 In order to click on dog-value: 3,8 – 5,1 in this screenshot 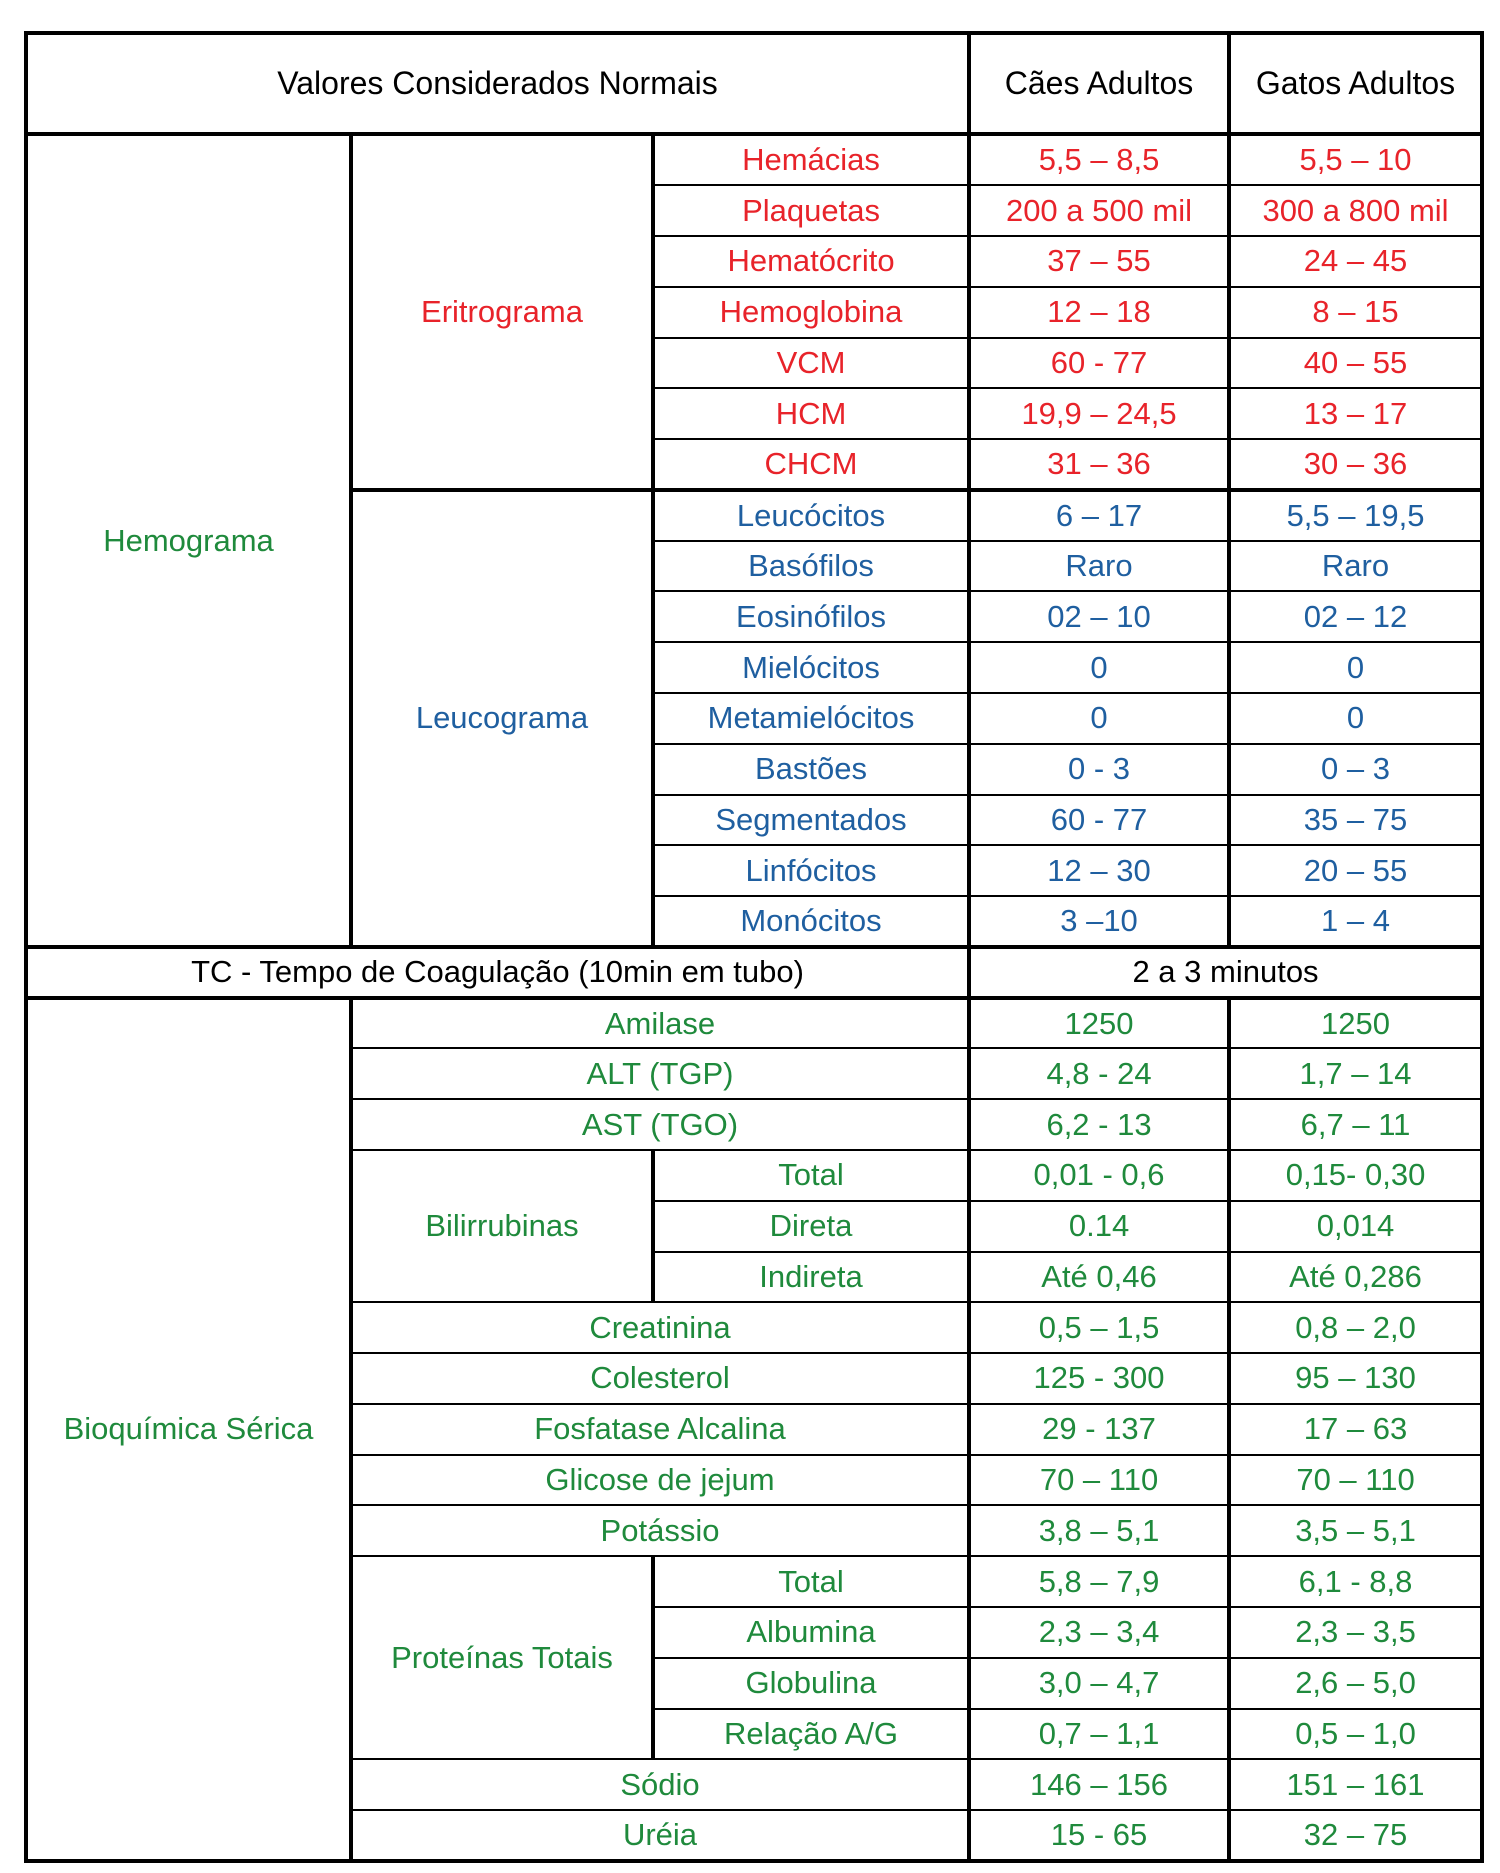, I will do `click(1100, 1531)`.